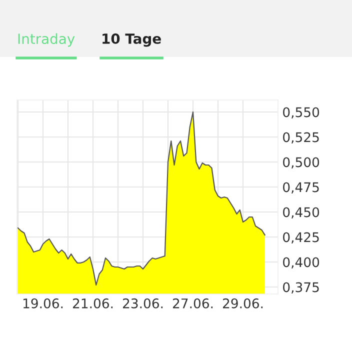 This screenshot has height=343, width=352. I want to click on y-tick-label: 0,450, so click(301, 213).